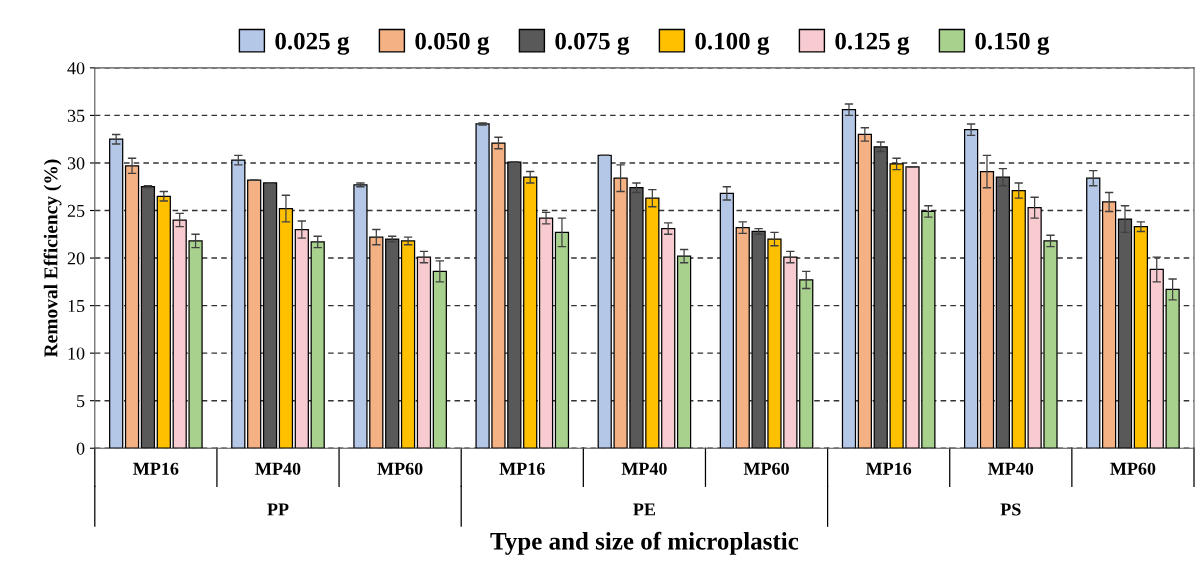  Describe the element at coordinates (644, 543) in the screenshot. I see `x-axis-title: Type and size of microplastic` at that location.